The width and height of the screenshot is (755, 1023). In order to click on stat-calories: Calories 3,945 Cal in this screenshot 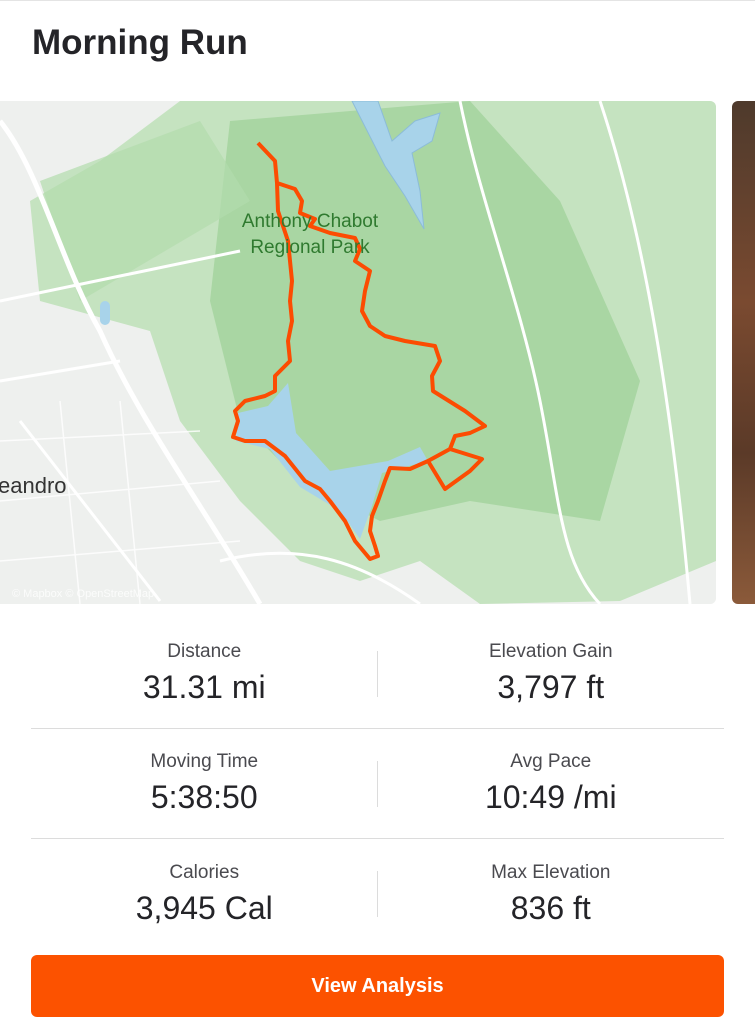, I will do `click(204, 893)`.